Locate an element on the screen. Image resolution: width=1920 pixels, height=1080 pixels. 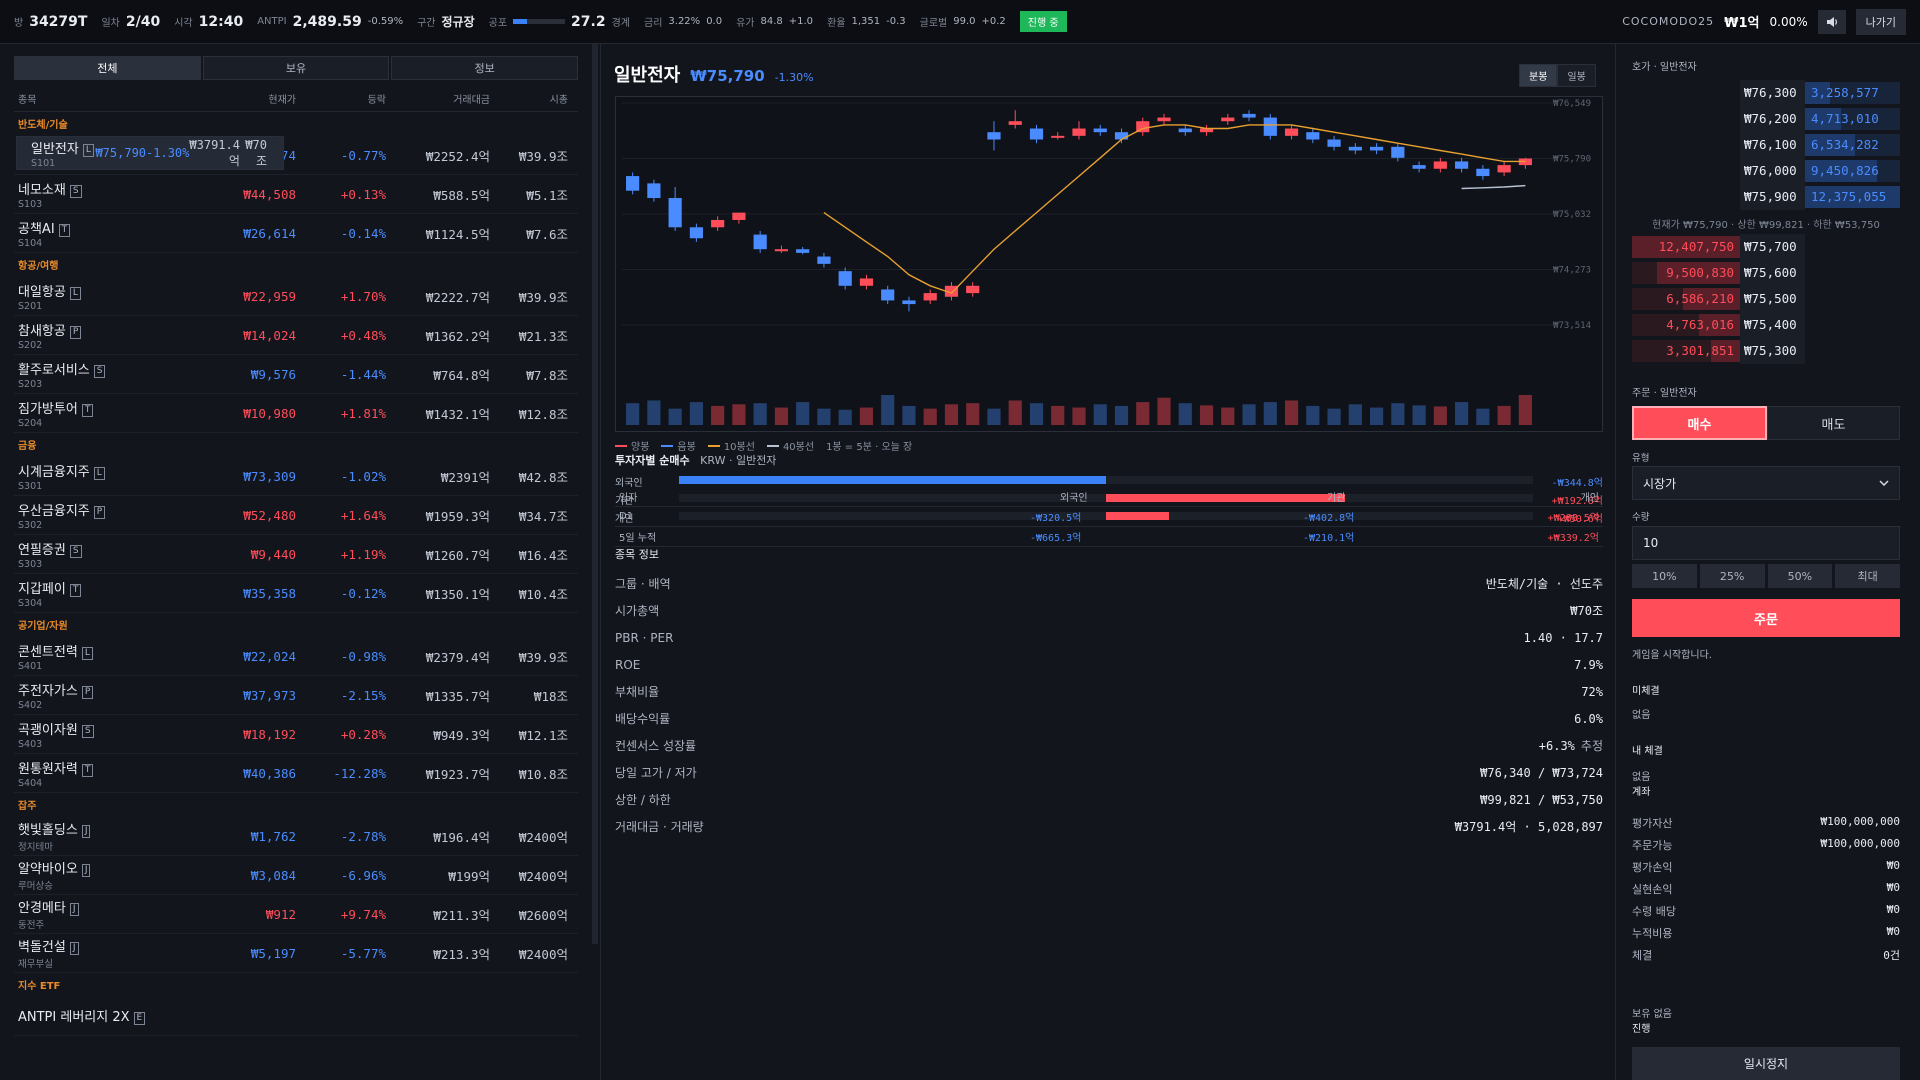
stock-name: 주전자가스 is located at coordinates (48, 691).